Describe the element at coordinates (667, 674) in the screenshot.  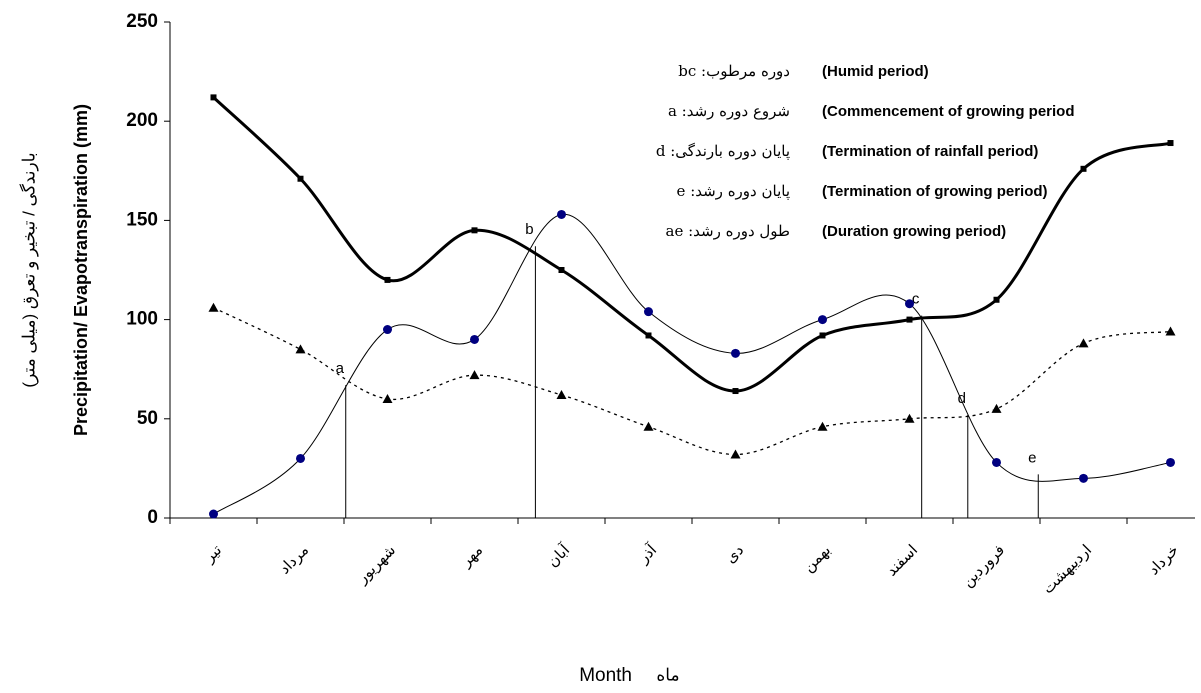
I see `x-axis-title-fa: ماه` at that location.